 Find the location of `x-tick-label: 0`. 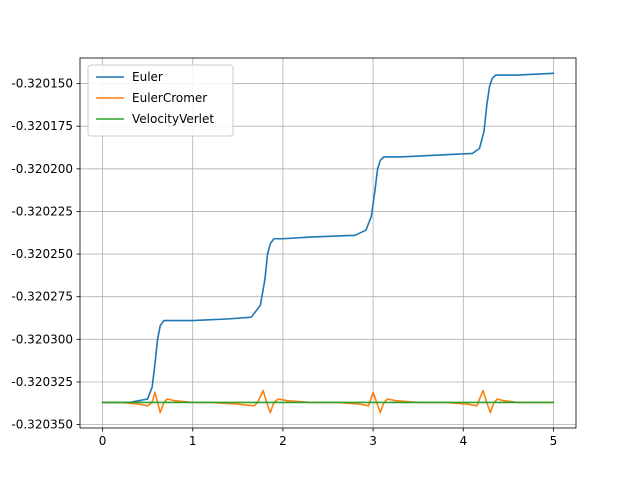

x-tick-label: 0 is located at coordinates (103, 441).